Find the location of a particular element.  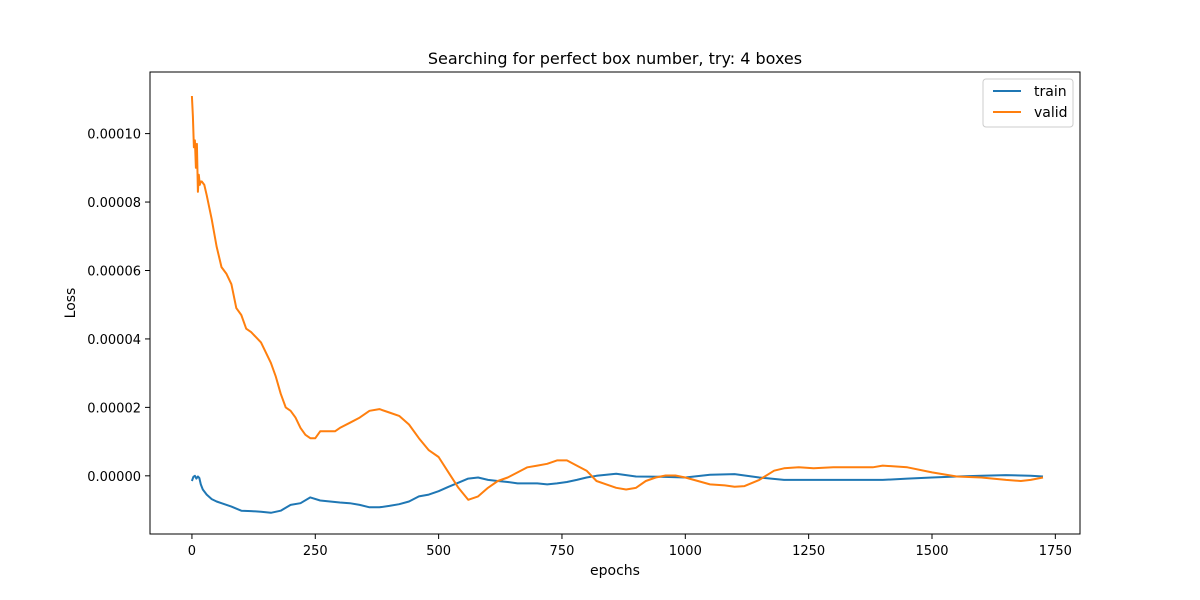

y-tick-label: 0.00008 is located at coordinates (114, 203).